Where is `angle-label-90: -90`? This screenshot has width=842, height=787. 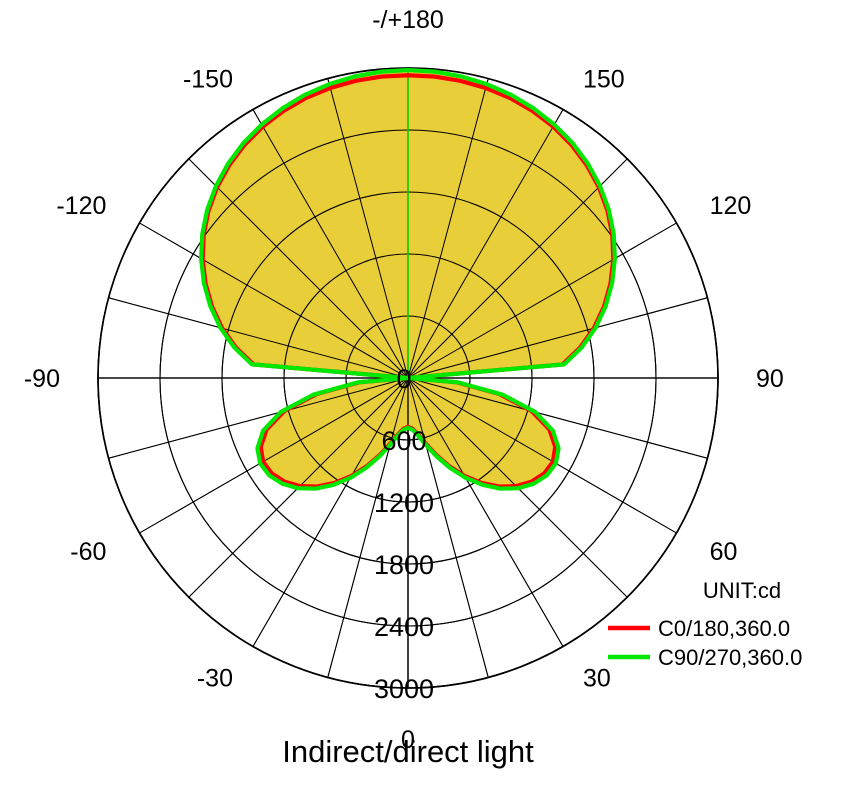 angle-label-90: -90 is located at coordinates (42, 379).